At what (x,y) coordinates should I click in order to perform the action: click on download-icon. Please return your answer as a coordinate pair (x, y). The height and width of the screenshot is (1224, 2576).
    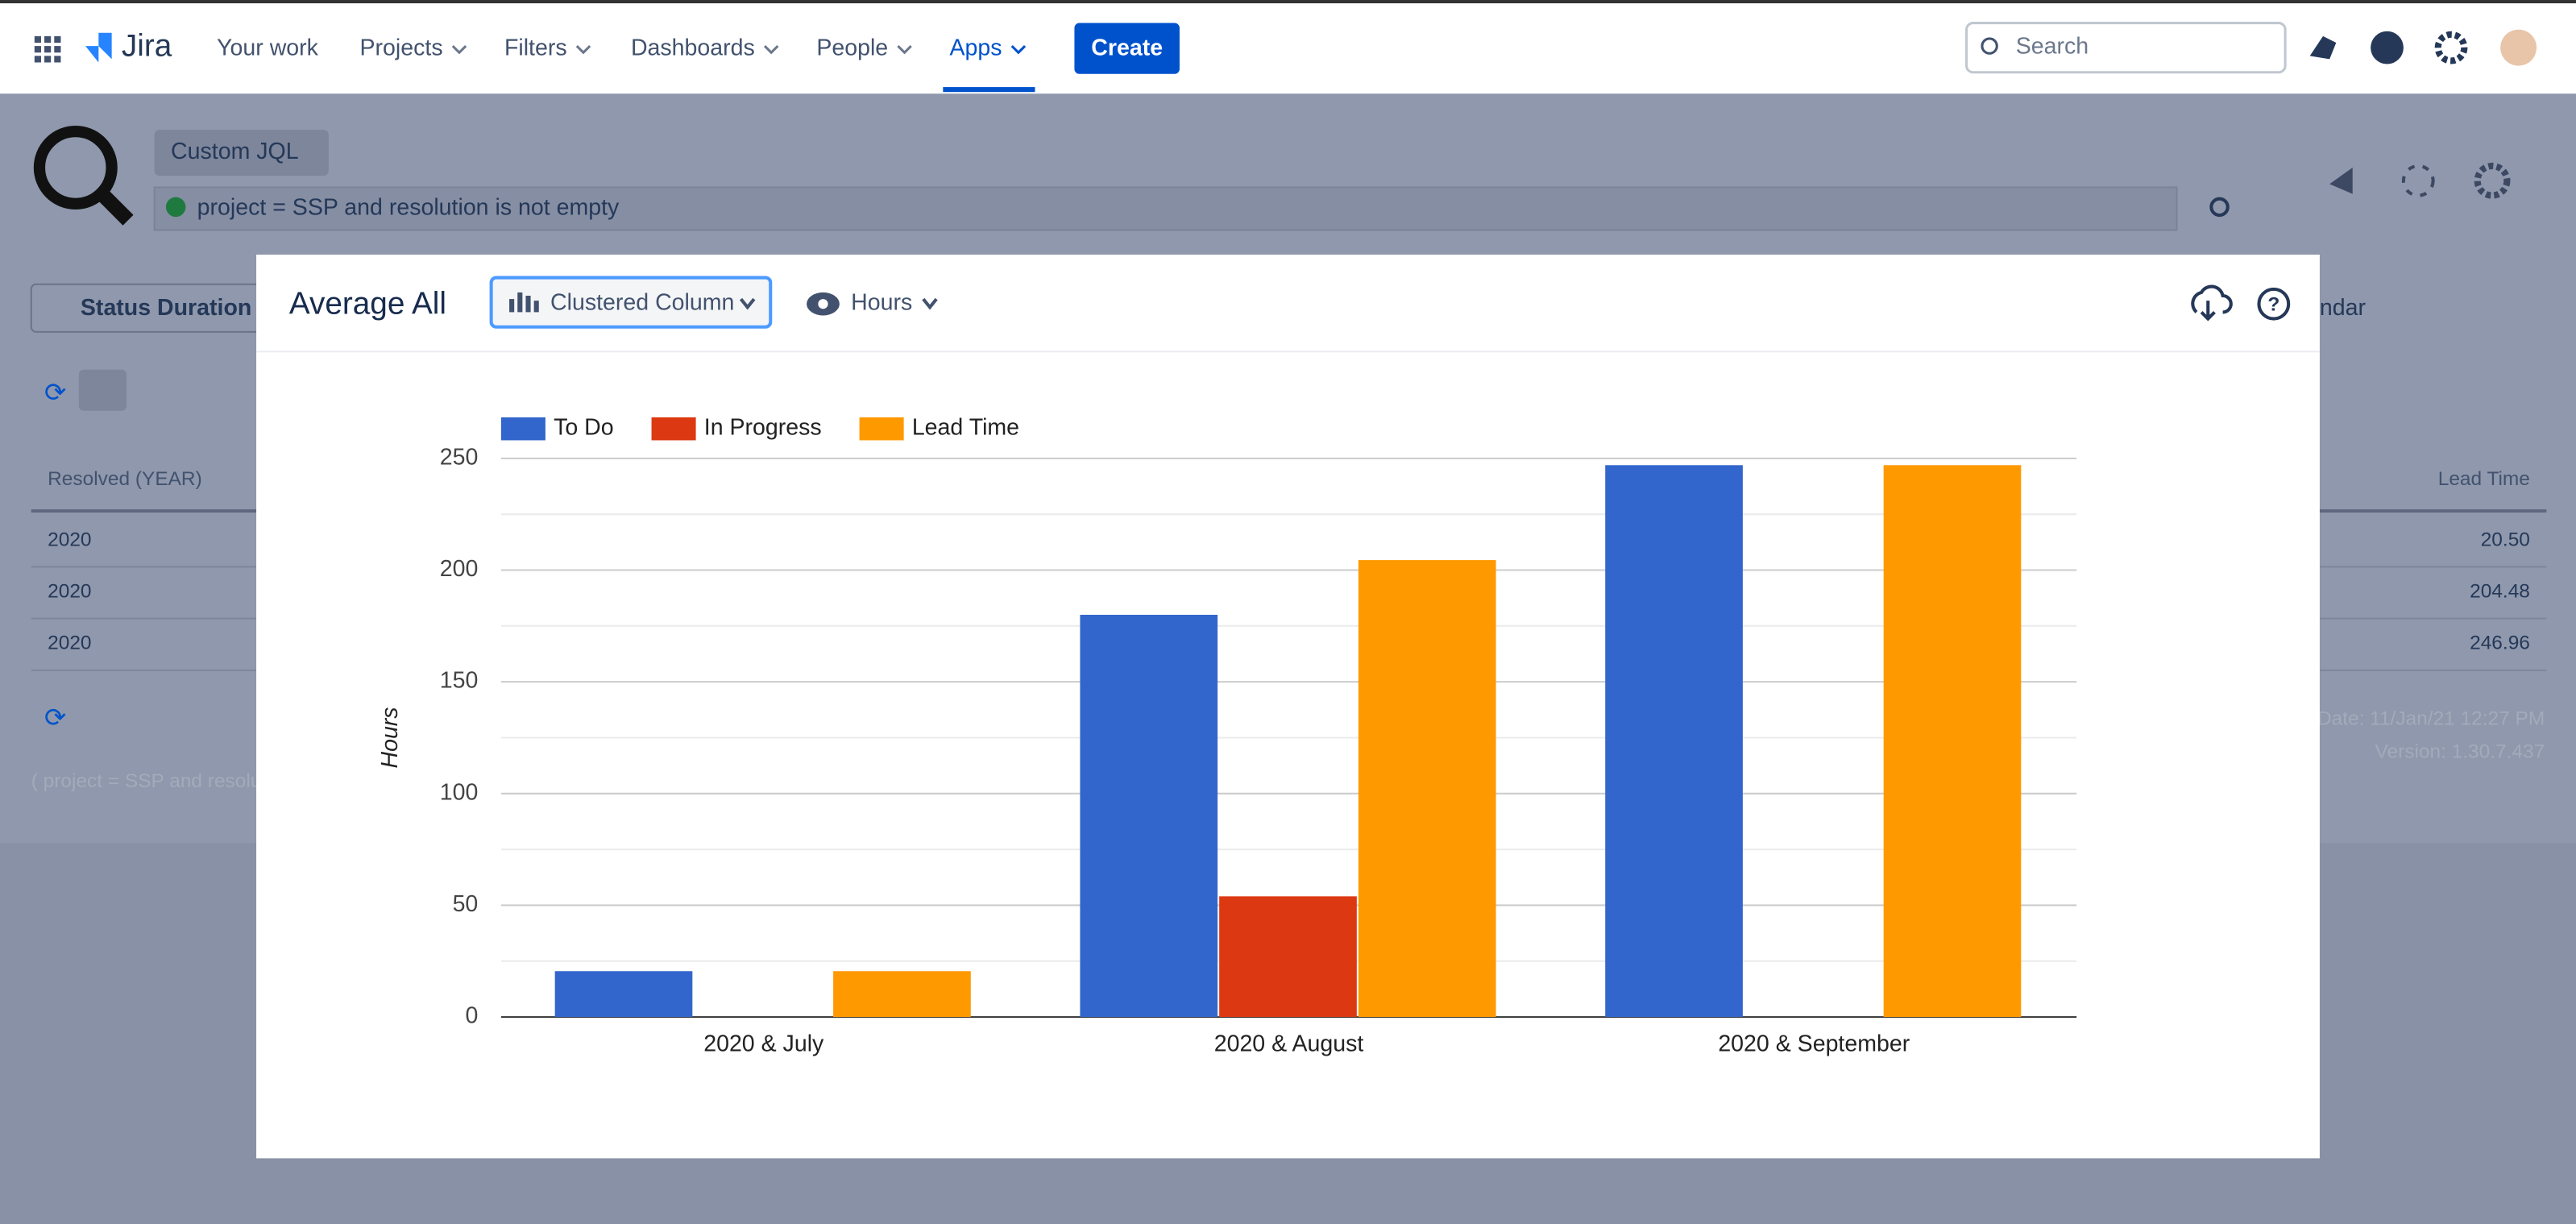
    Looking at the image, I should click on (2212, 303).